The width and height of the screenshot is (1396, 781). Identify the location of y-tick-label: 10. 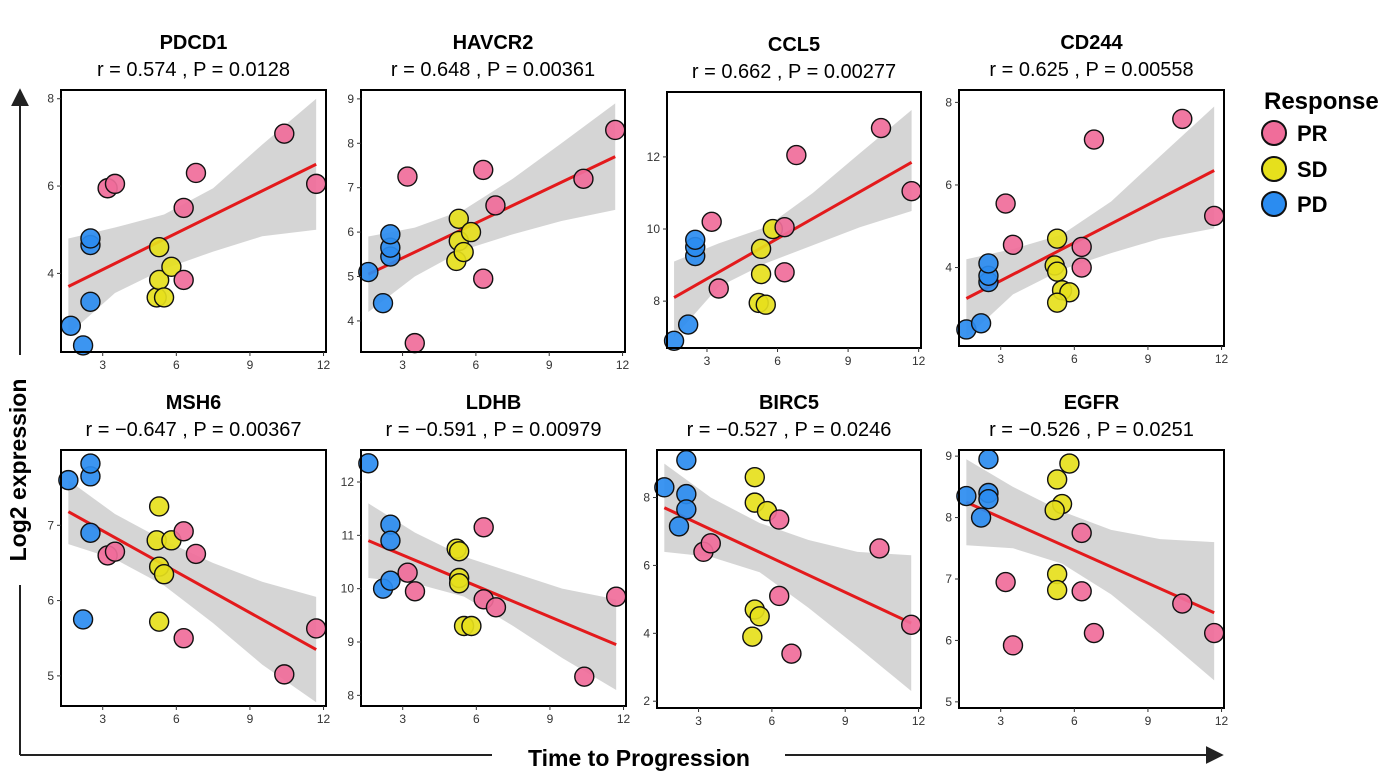
(348, 589).